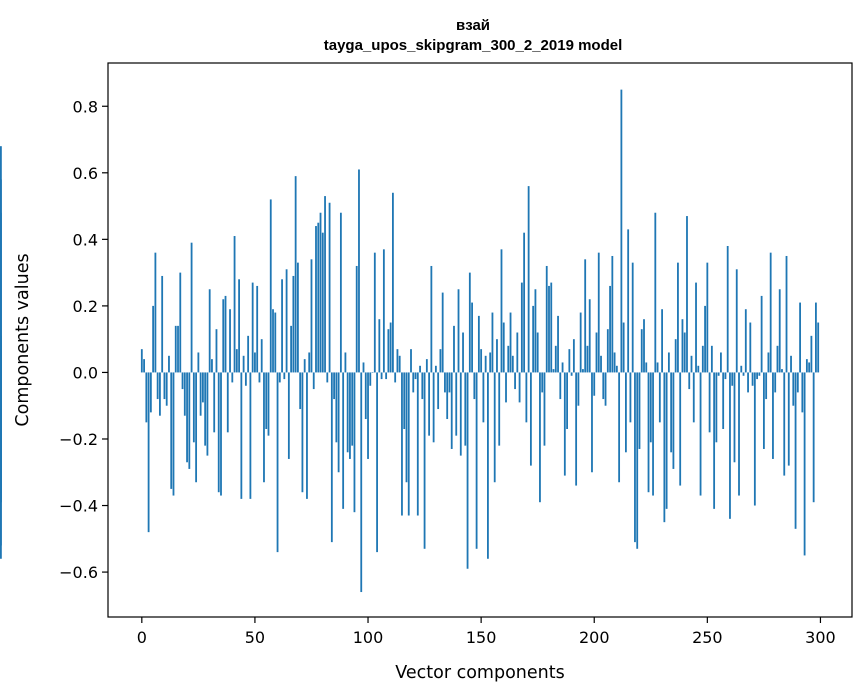 The height and width of the screenshot is (696, 867). I want to click on x-tick-label: 150, so click(481, 637).